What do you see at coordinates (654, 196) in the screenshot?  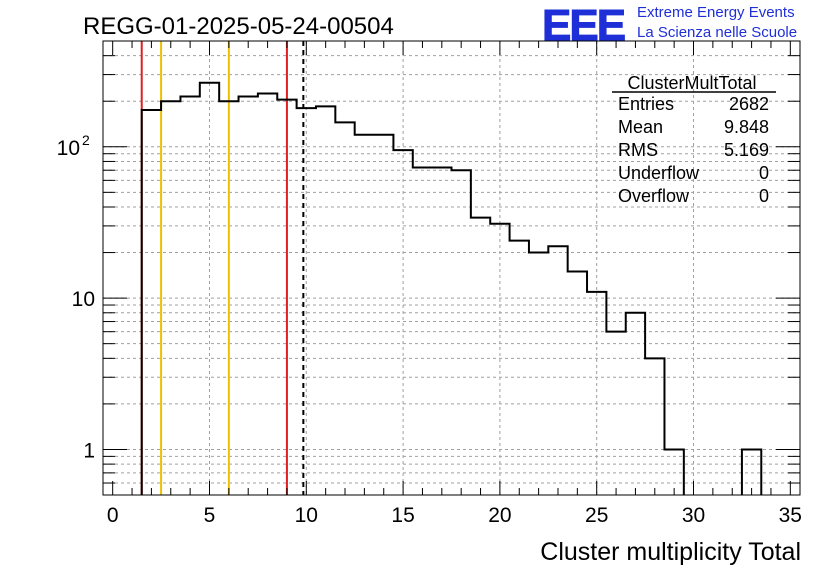 I see `stats-row-label: Overflow` at bounding box center [654, 196].